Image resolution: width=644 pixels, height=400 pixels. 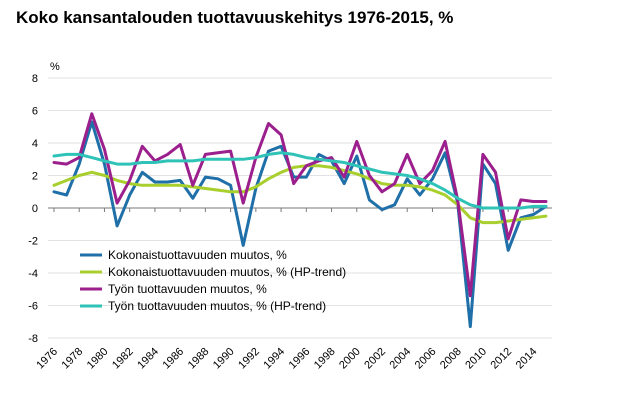 What do you see at coordinates (123, 359) in the screenshot?
I see `x-tick-label: 1982` at bounding box center [123, 359].